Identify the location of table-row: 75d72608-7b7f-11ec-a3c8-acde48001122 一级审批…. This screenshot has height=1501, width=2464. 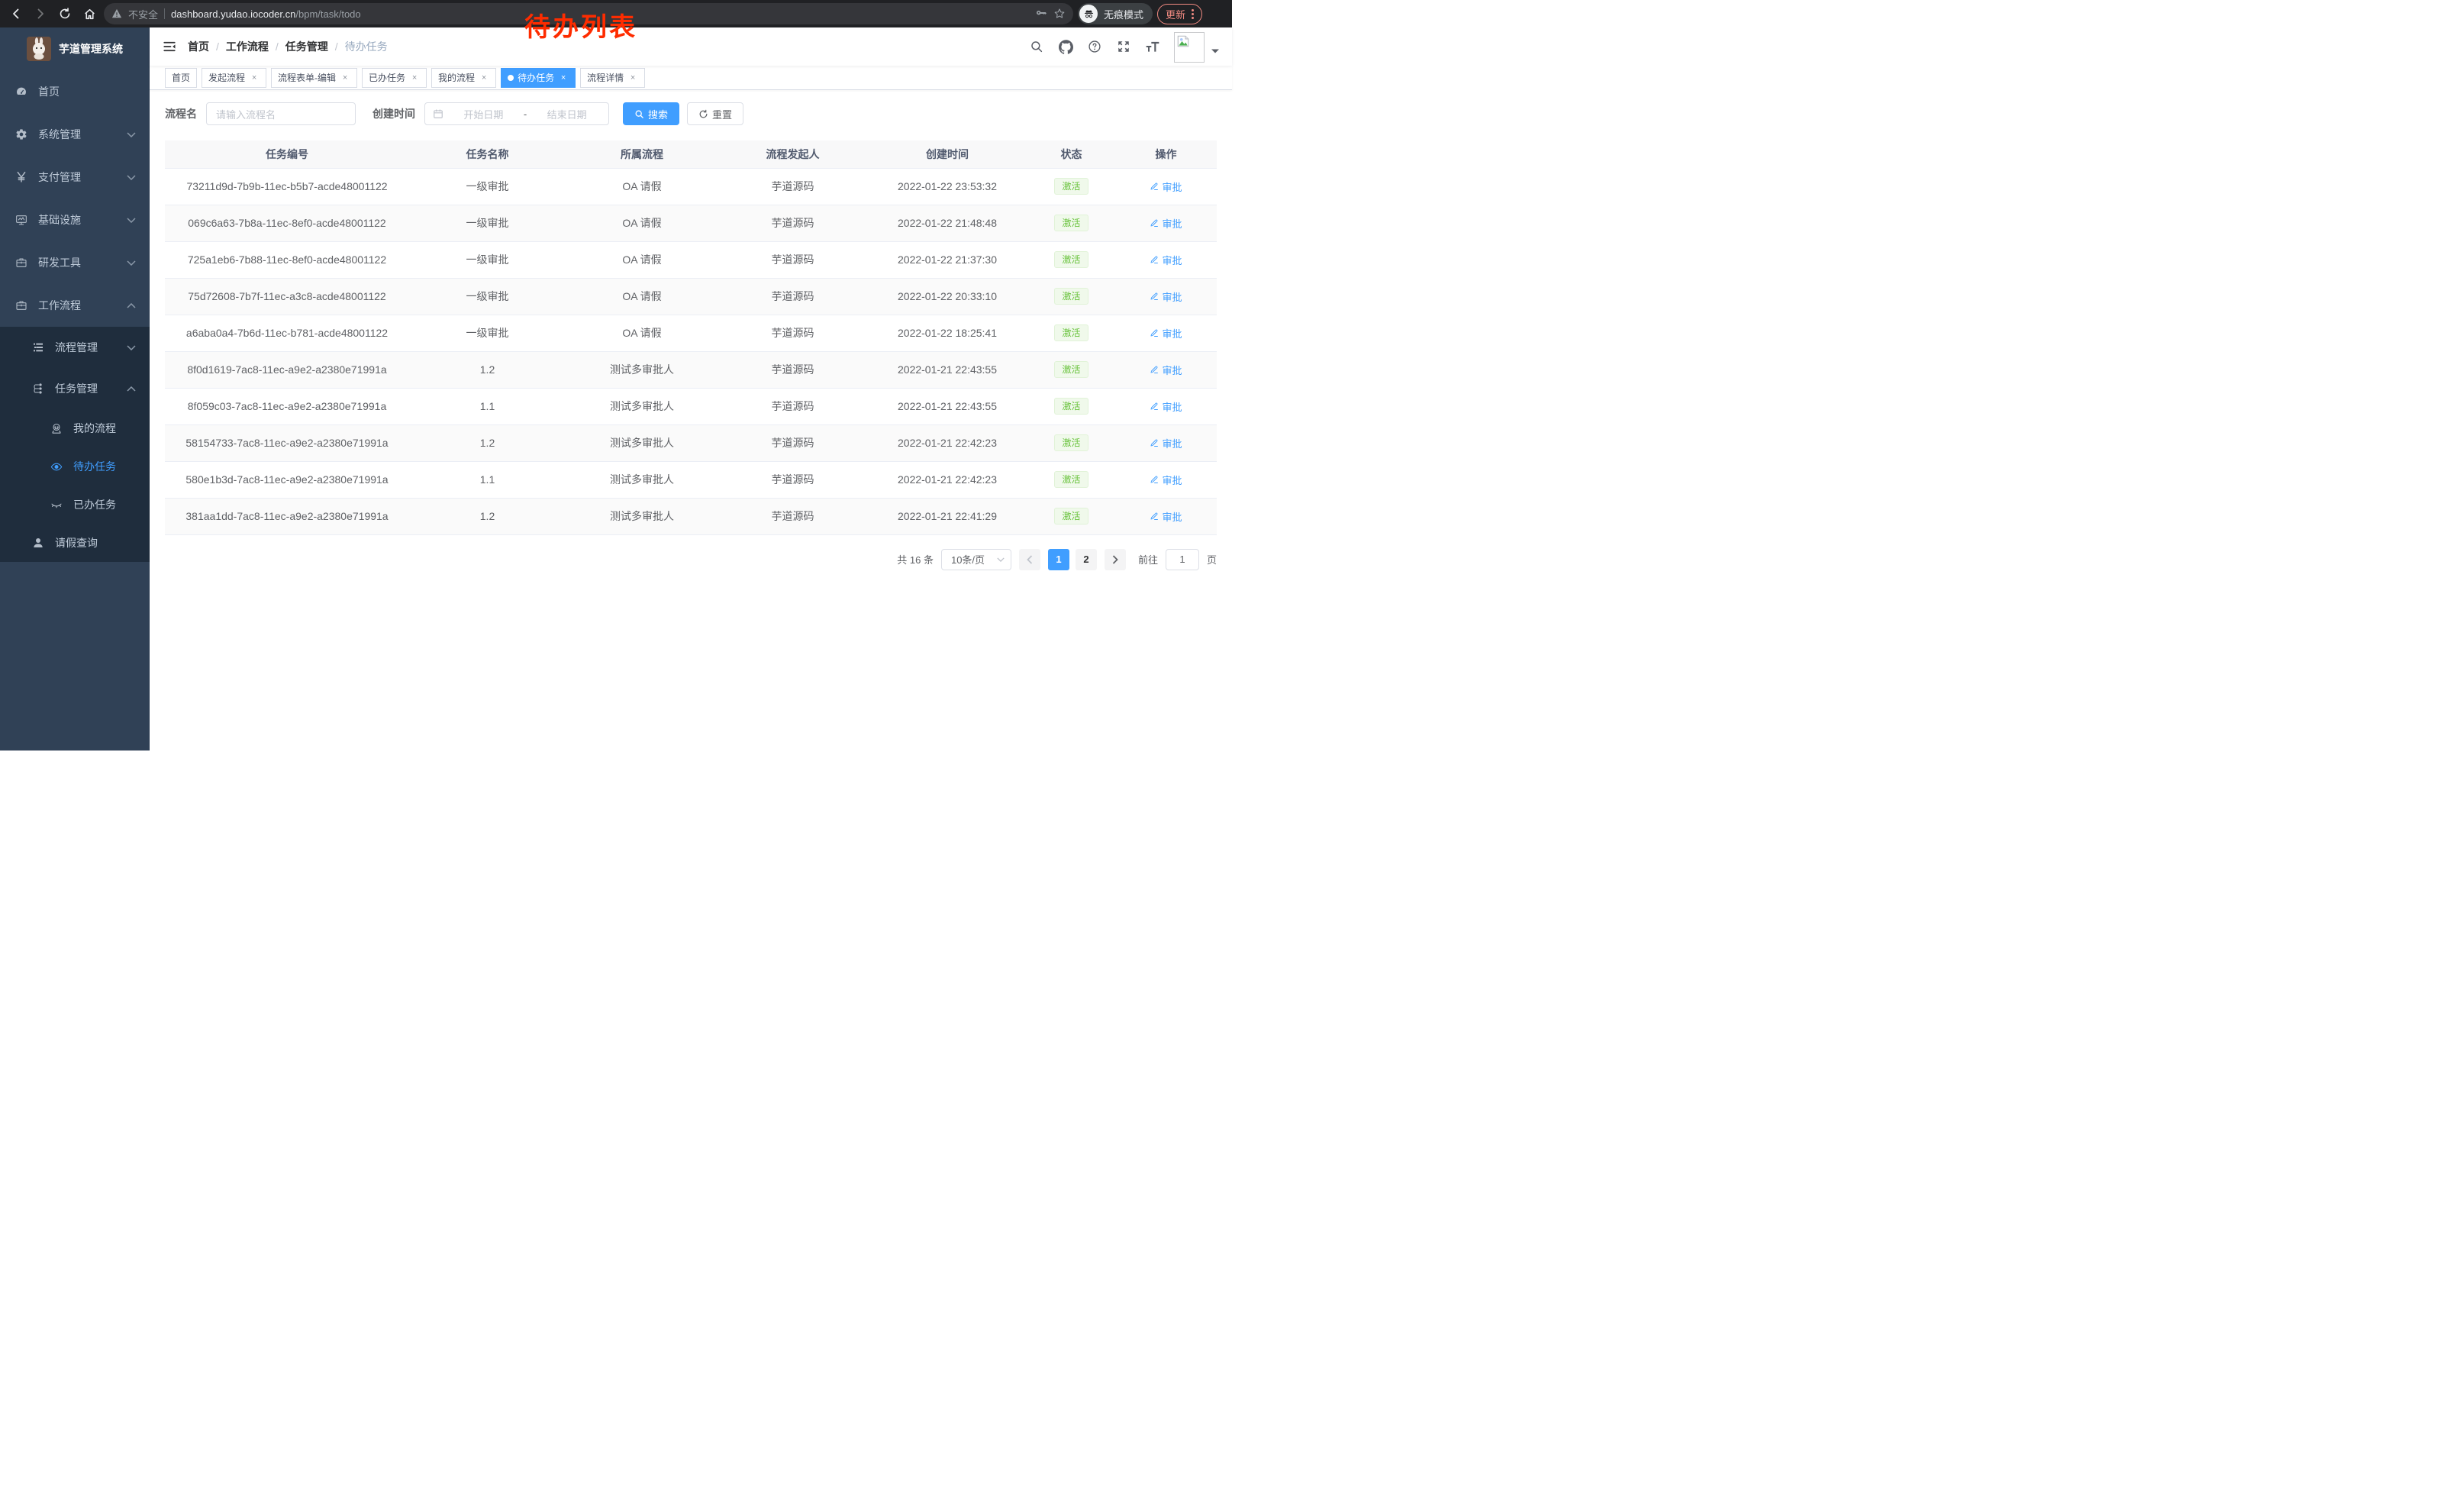
(691, 296).